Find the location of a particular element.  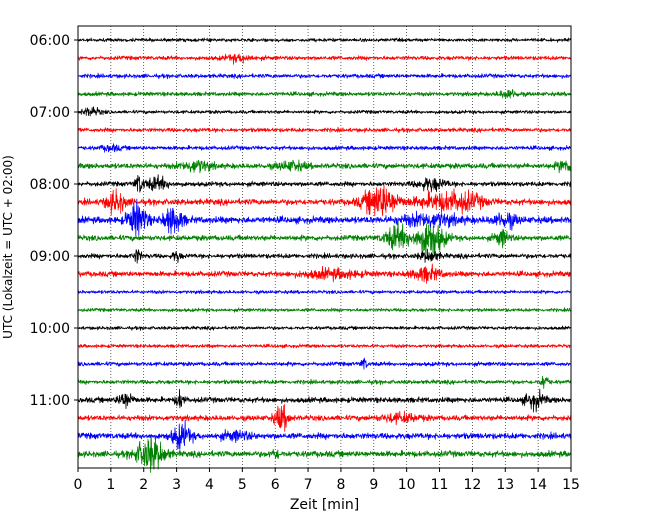

x-tick-label: 15 is located at coordinates (571, 485).